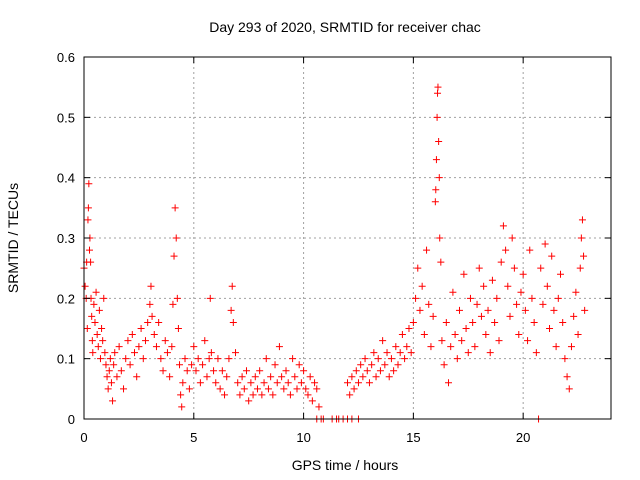  Describe the element at coordinates (193, 437) in the screenshot. I see `x-tick-label: 5` at that location.